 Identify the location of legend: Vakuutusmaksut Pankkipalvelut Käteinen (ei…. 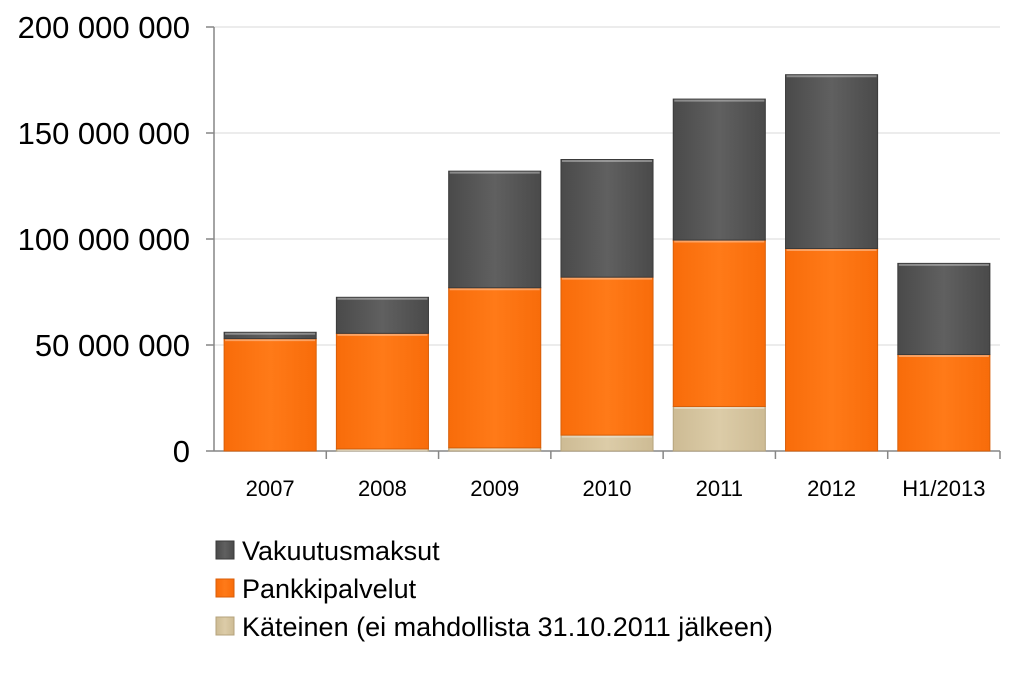
(494, 589).